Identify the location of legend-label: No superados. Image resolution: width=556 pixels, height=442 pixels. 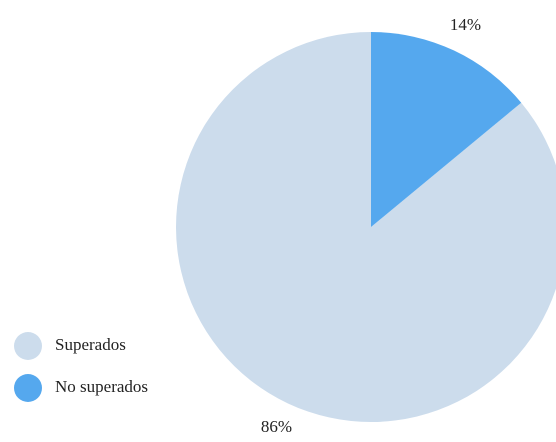
(101, 386).